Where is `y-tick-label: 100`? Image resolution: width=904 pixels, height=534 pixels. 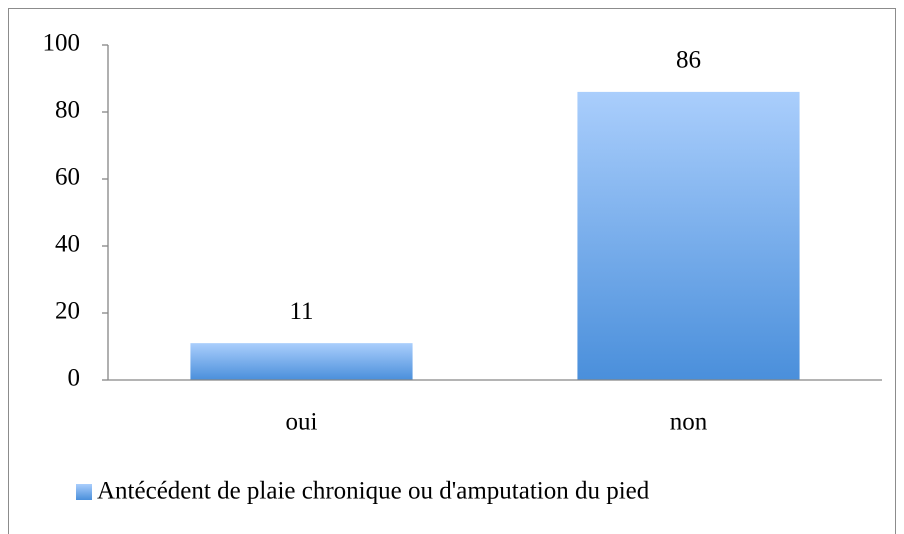 y-tick-label: 100 is located at coordinates (62, 43).